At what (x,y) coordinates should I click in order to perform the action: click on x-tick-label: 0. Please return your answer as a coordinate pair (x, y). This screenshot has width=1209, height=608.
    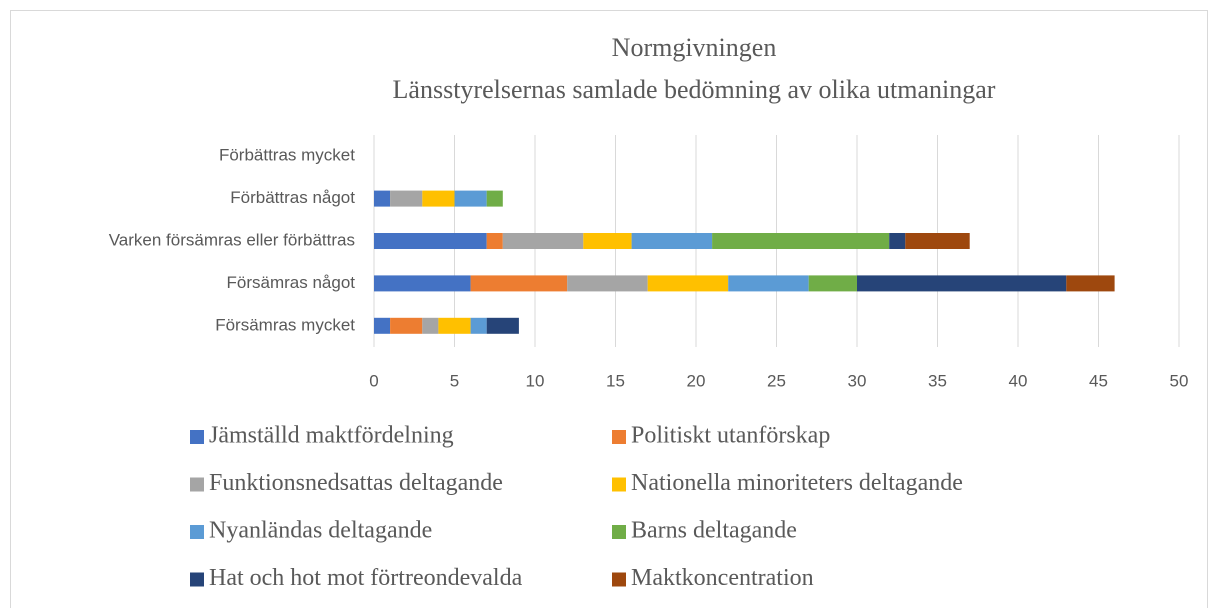
    Looking at the image, I should click on (373, 380).